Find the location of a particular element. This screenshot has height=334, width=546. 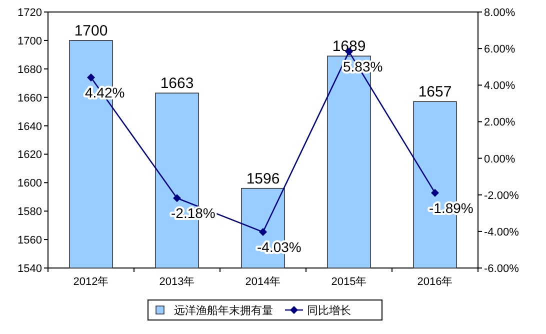

x-tick-label: 2013年 is located at coordinates (177, 282).